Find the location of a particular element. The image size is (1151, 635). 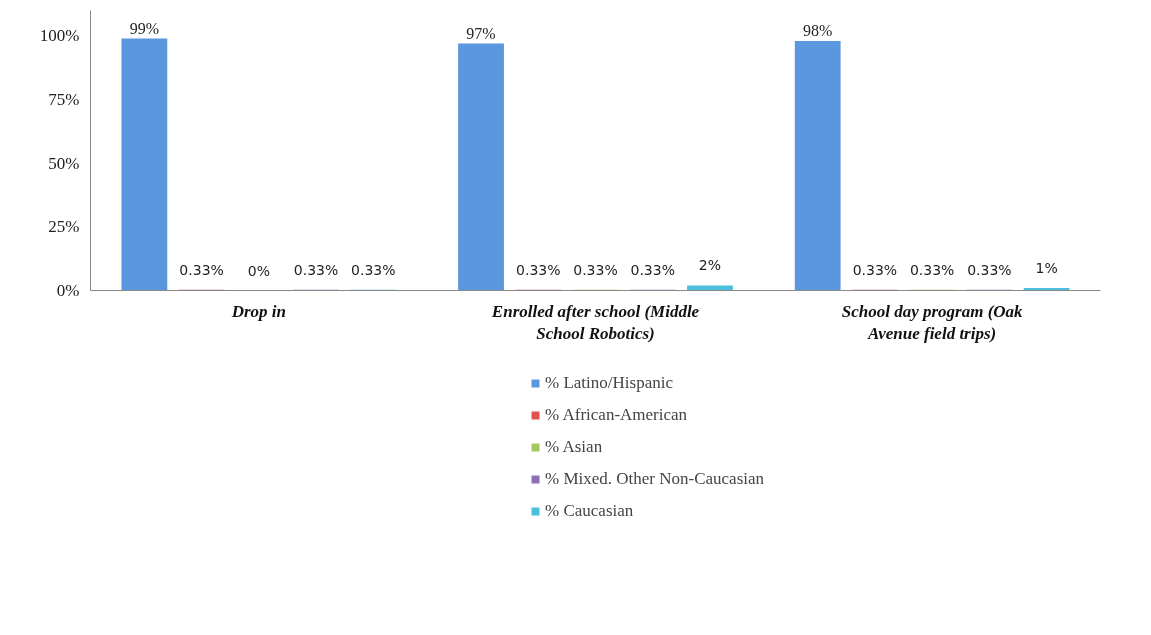

y-tick-label: 25% is located at coordinates (64, 227).